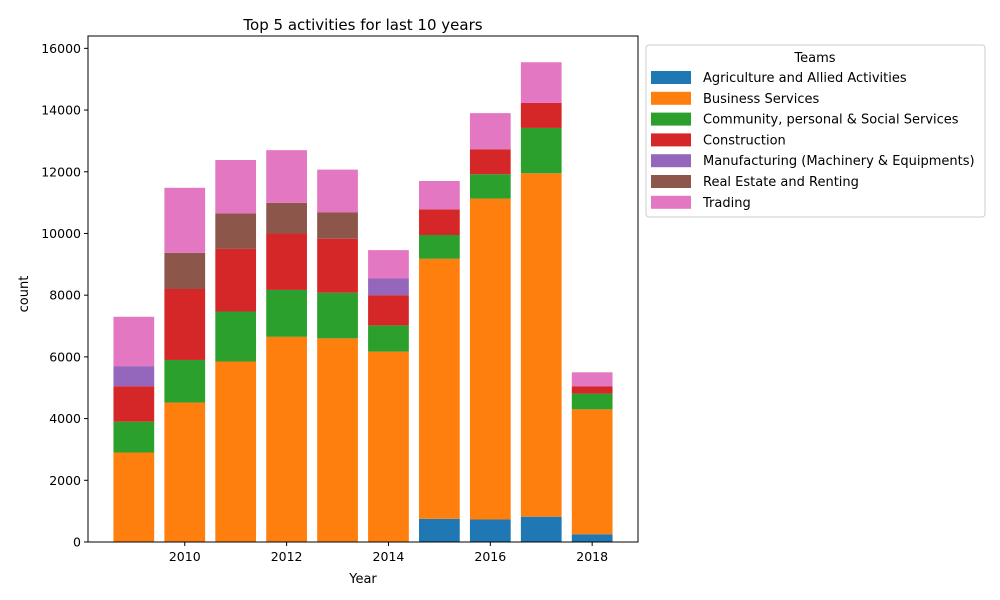 The height and width of the screenshot is (600, 1000). Describe the element at coordinates (805, 78) in the screenshot. I see `legend-label-agriculture-and-allied-activities: Agriculture and Allied Activities` at that location.